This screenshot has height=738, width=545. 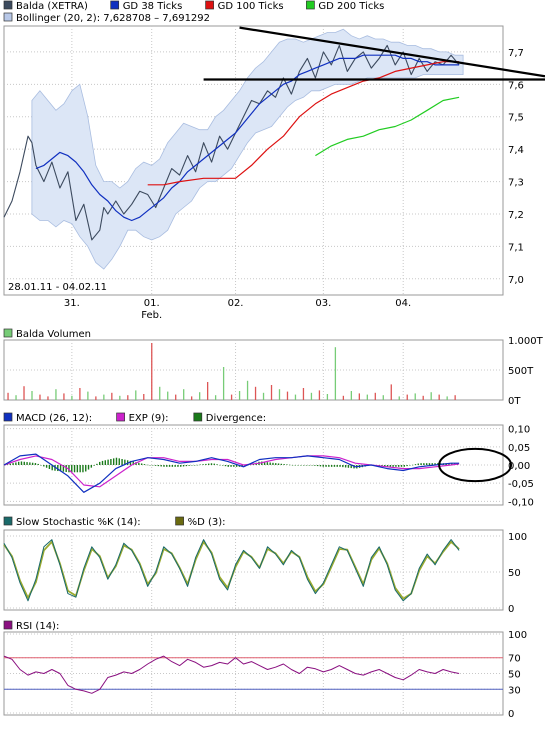 I want to click on volume-y-tick: 500T, so click(x=521, y=371).